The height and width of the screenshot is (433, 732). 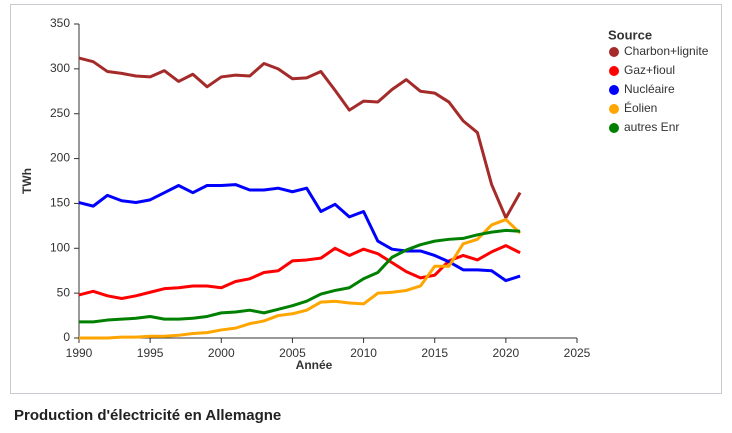 I want to click on y-tick-label: 150, so click(x=60, y=203).